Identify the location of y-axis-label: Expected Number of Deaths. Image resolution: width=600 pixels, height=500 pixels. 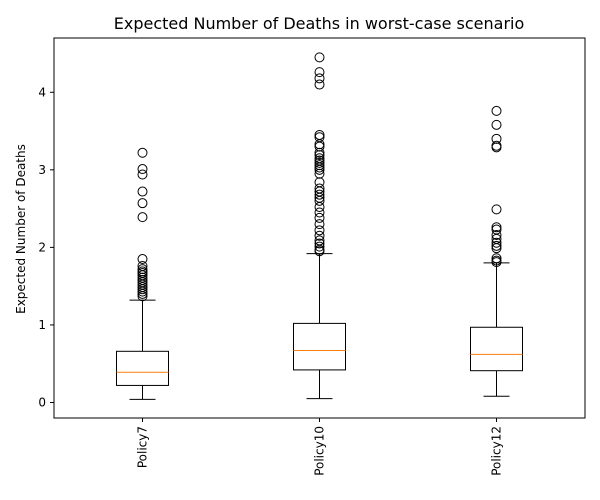
(21, 229).